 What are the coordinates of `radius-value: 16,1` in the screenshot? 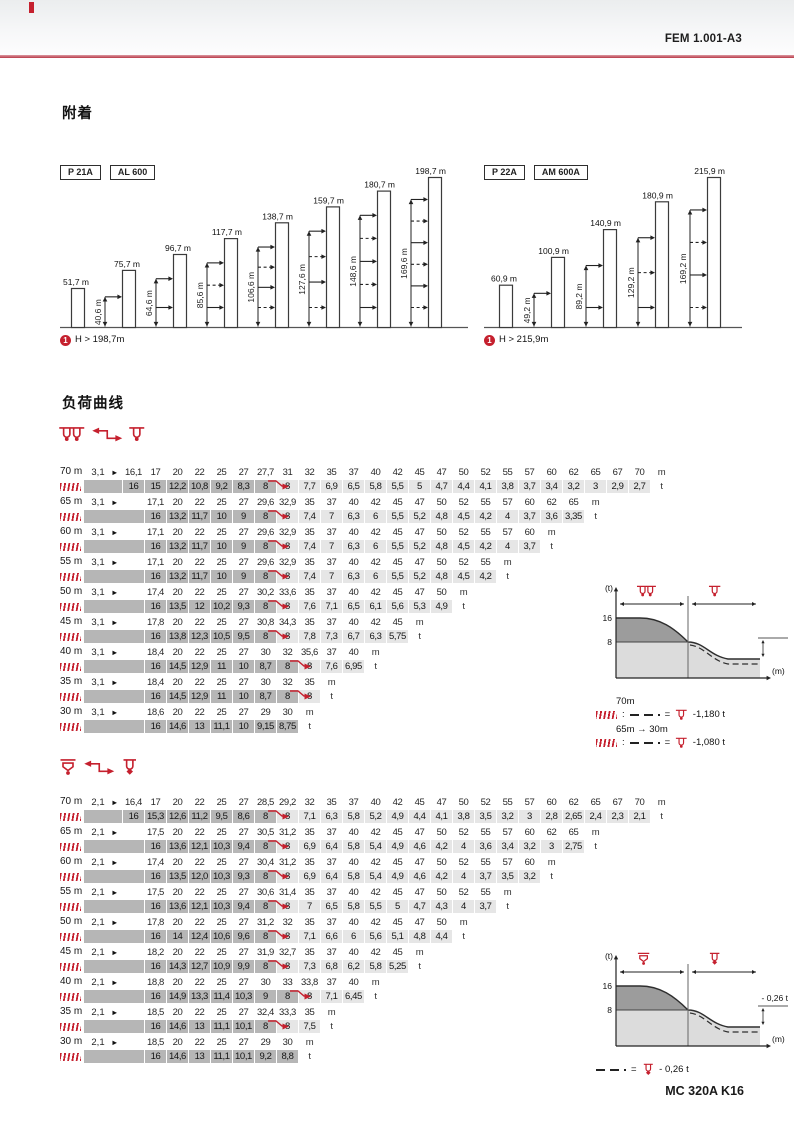 It's located at (133, 472).